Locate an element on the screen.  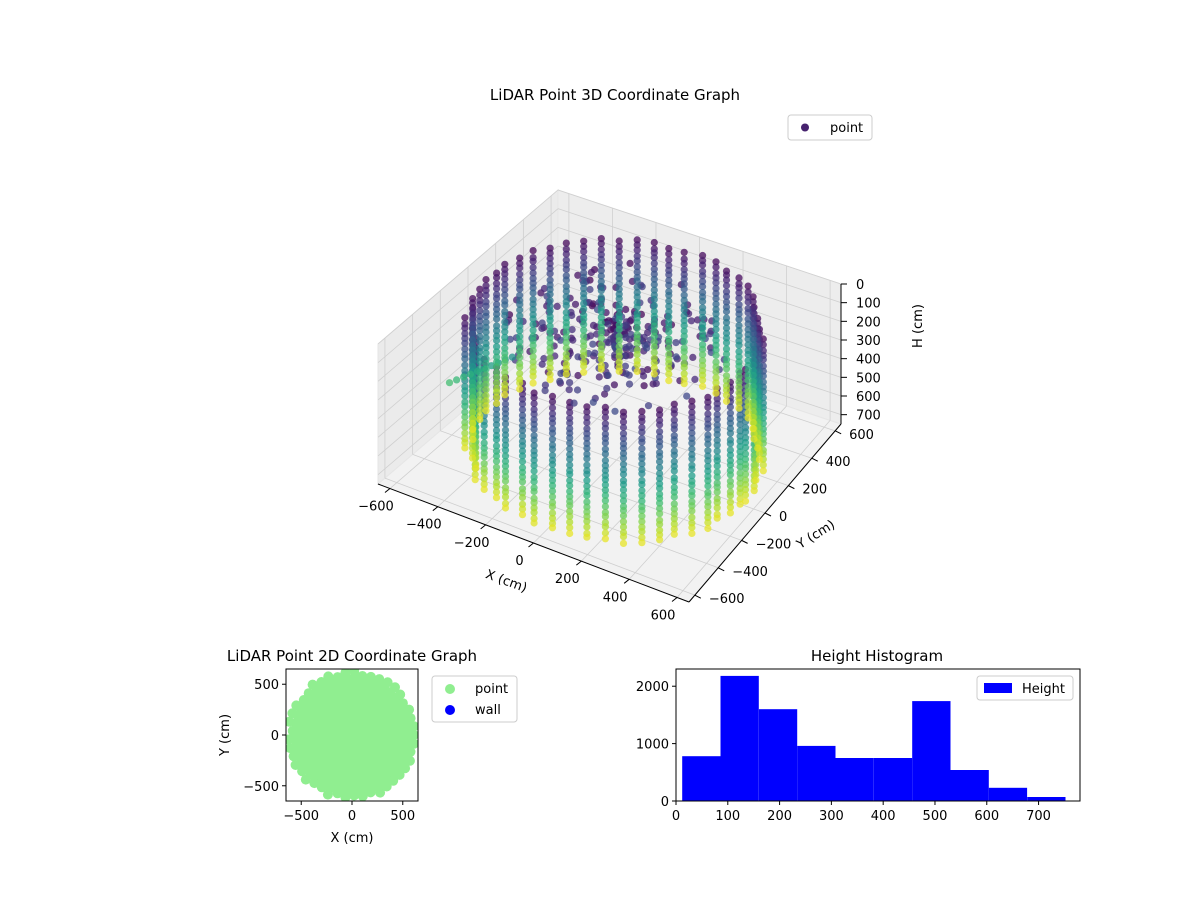
chart-3d-legend-marker is located at coordinates (805, 127).